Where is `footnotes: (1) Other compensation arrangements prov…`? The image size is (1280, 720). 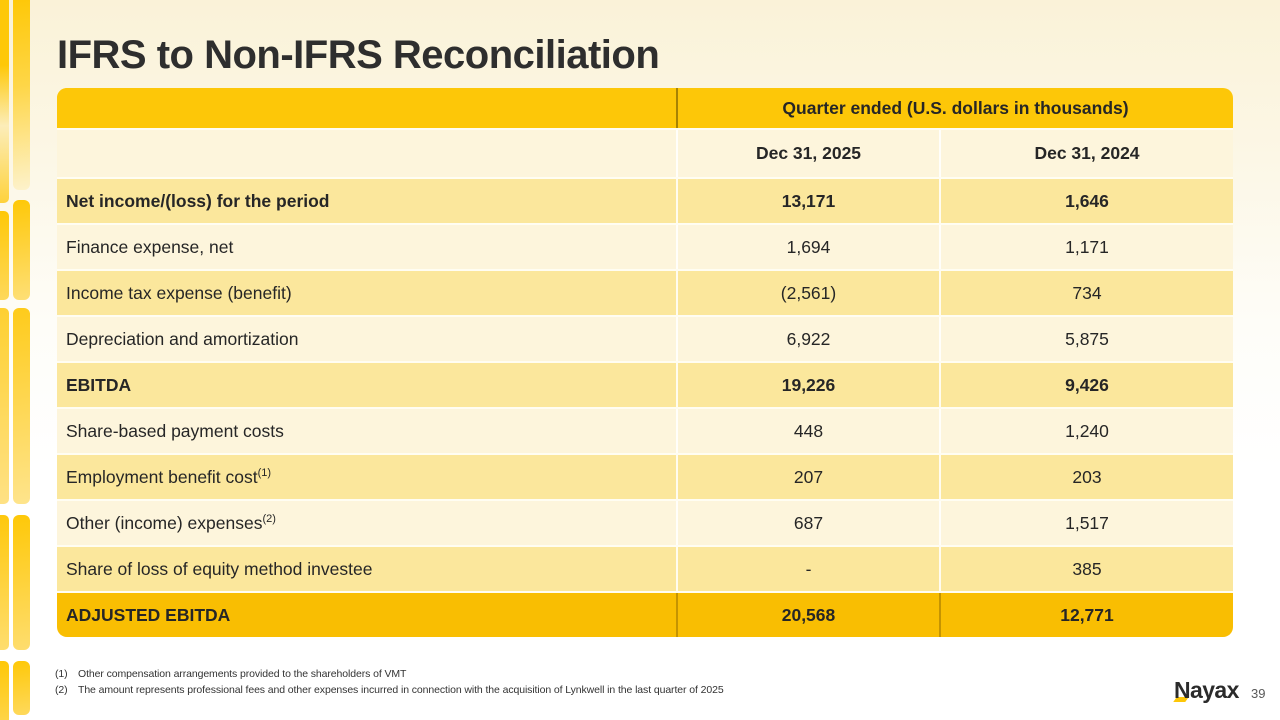 footnotes: (1) Other compensation arrangements prov… is located at coordinates (389, 682).